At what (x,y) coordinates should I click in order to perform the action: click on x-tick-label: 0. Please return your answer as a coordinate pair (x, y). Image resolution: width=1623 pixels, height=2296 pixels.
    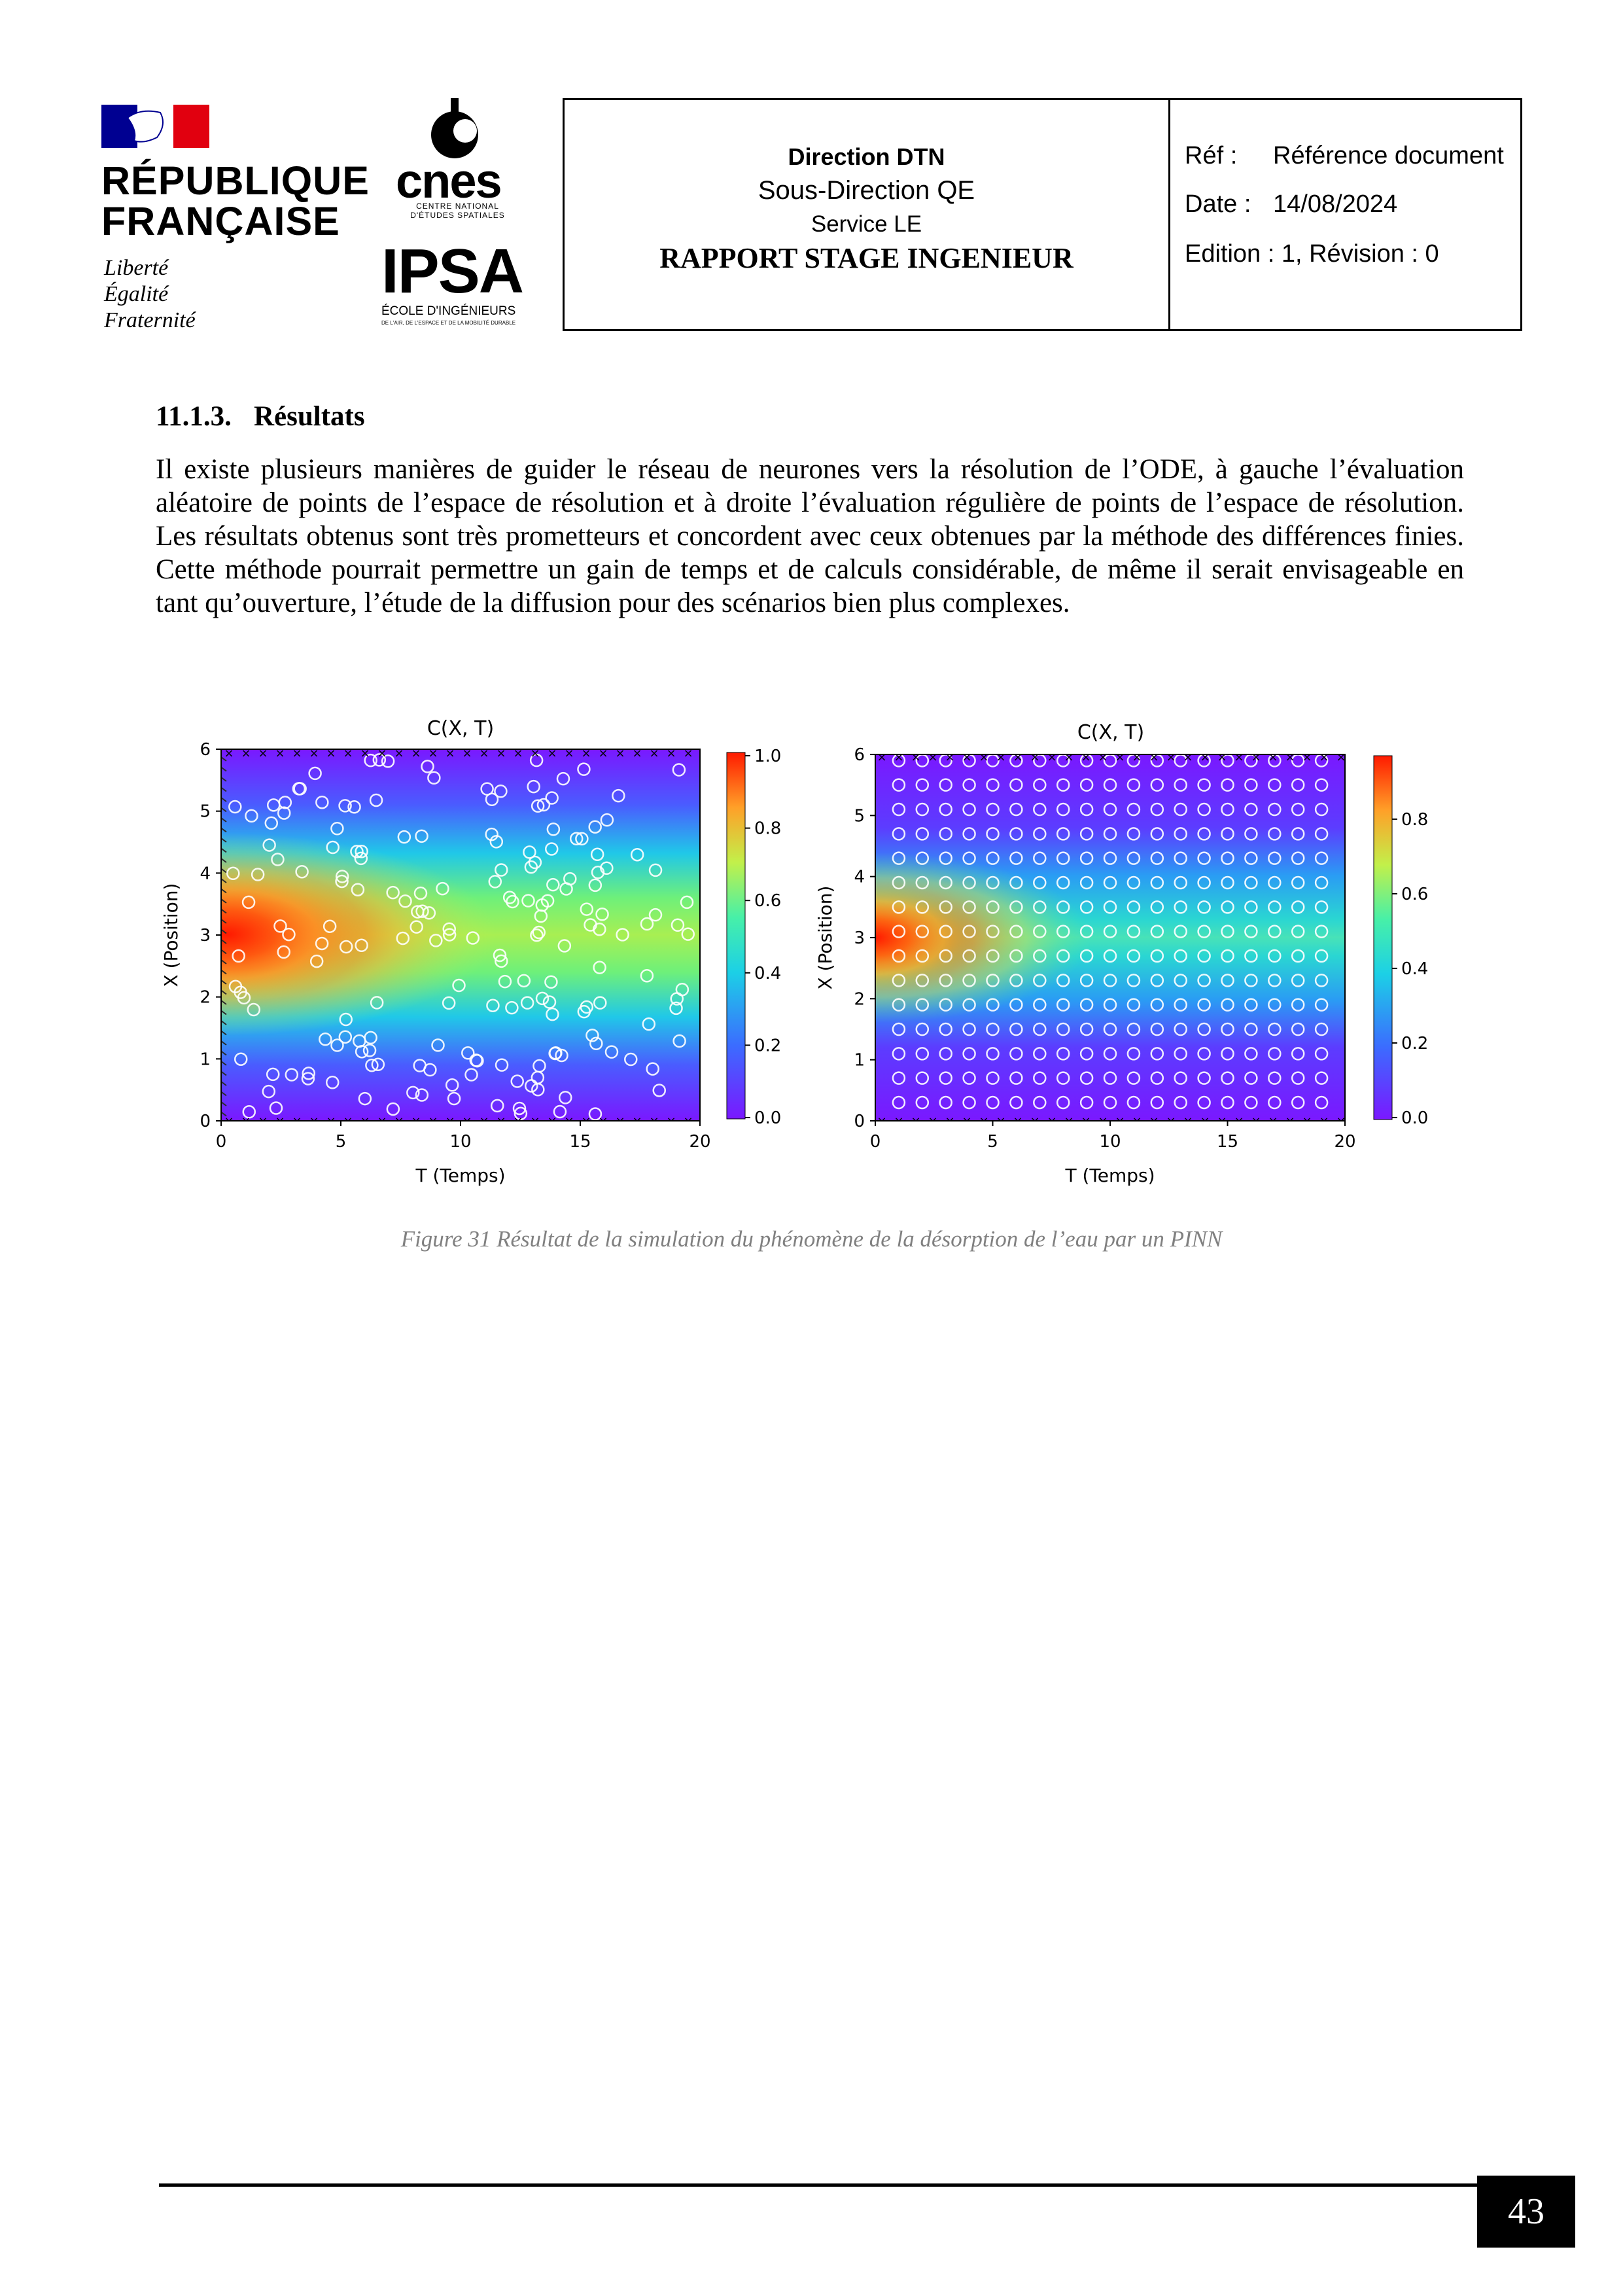
    Looking at the image, I should click on (876, 1142).